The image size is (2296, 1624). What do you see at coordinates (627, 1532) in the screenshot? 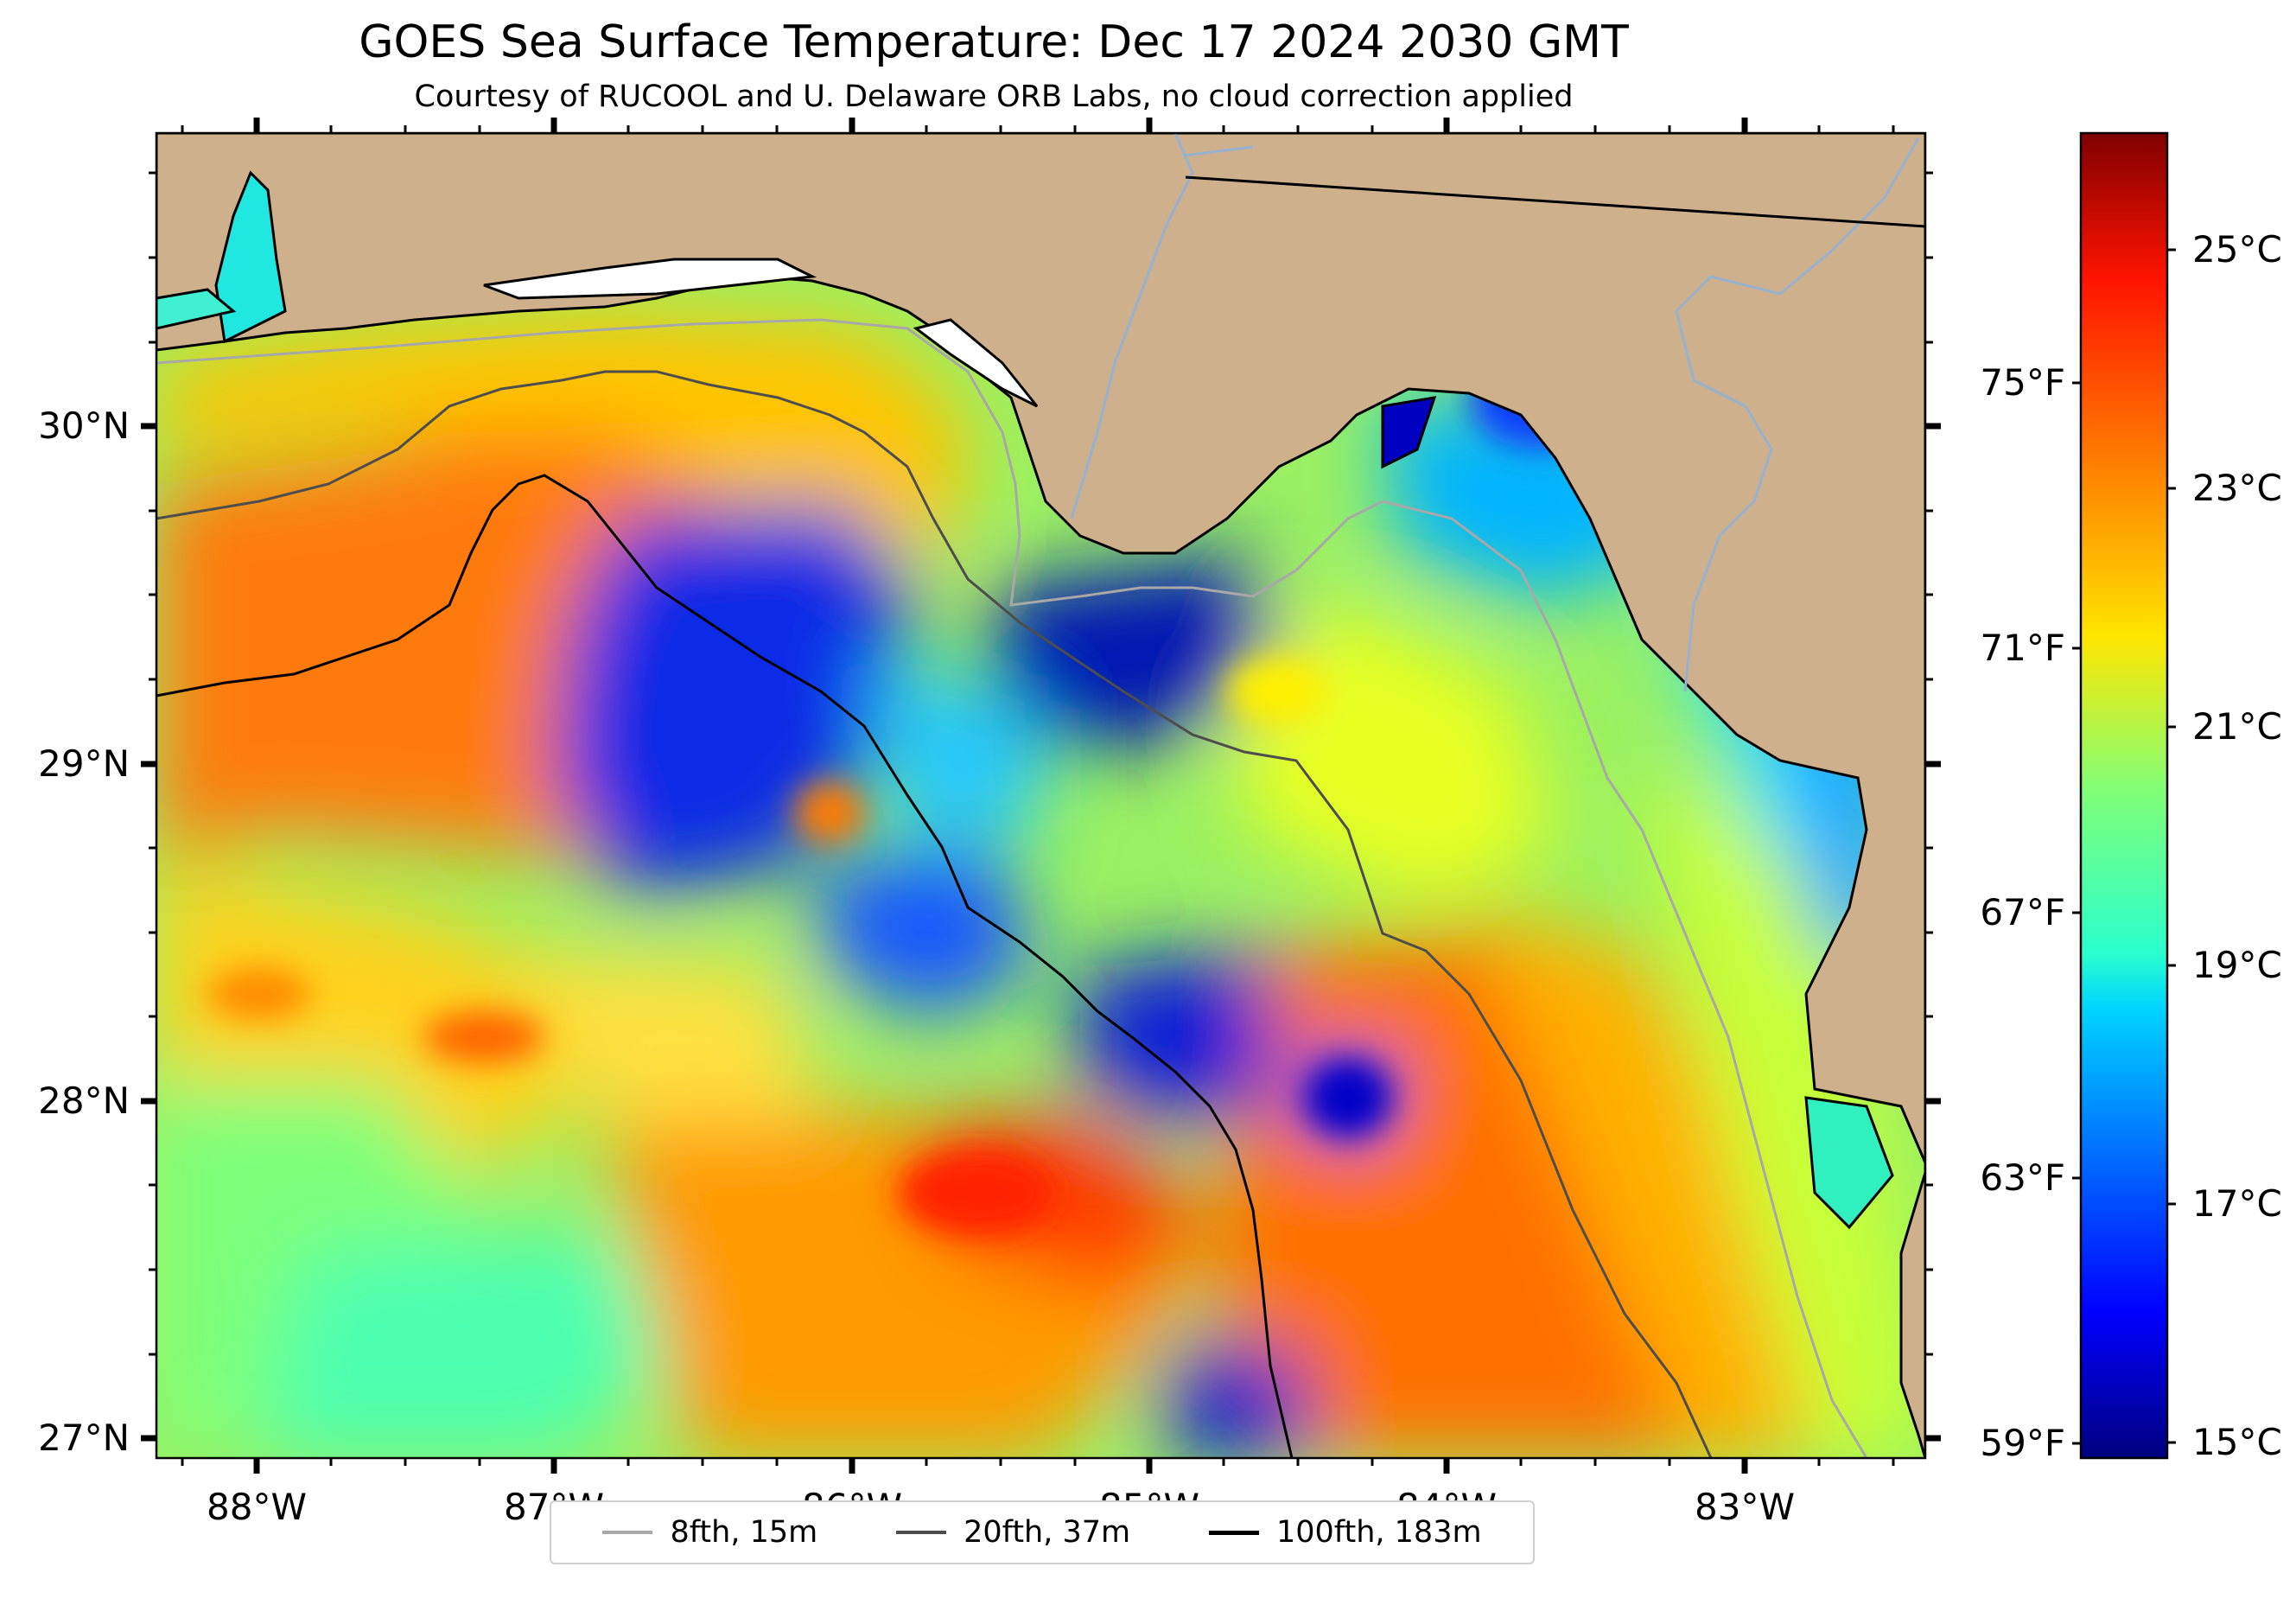
I see `legend-line-8fth` at bounding box center [627, 1532].